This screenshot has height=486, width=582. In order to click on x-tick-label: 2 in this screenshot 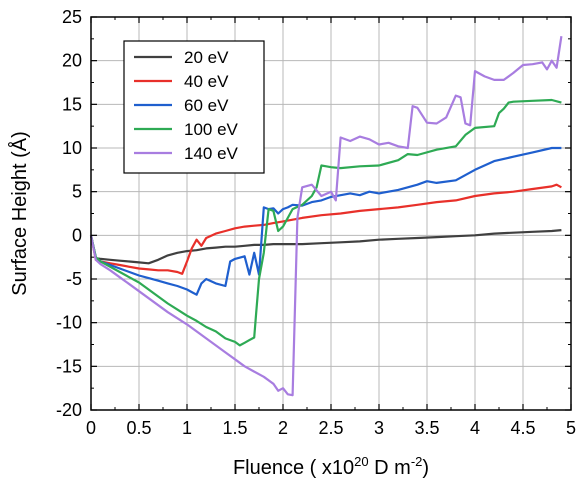, I will do `click(283, 428)`.